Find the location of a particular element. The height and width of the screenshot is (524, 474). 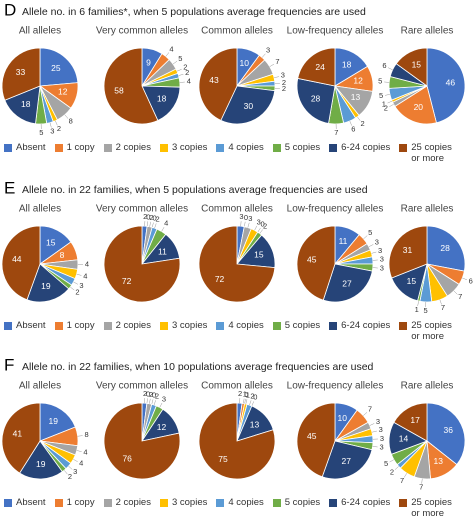

legend-item: 4 copies is located at coordinates (240, 147).